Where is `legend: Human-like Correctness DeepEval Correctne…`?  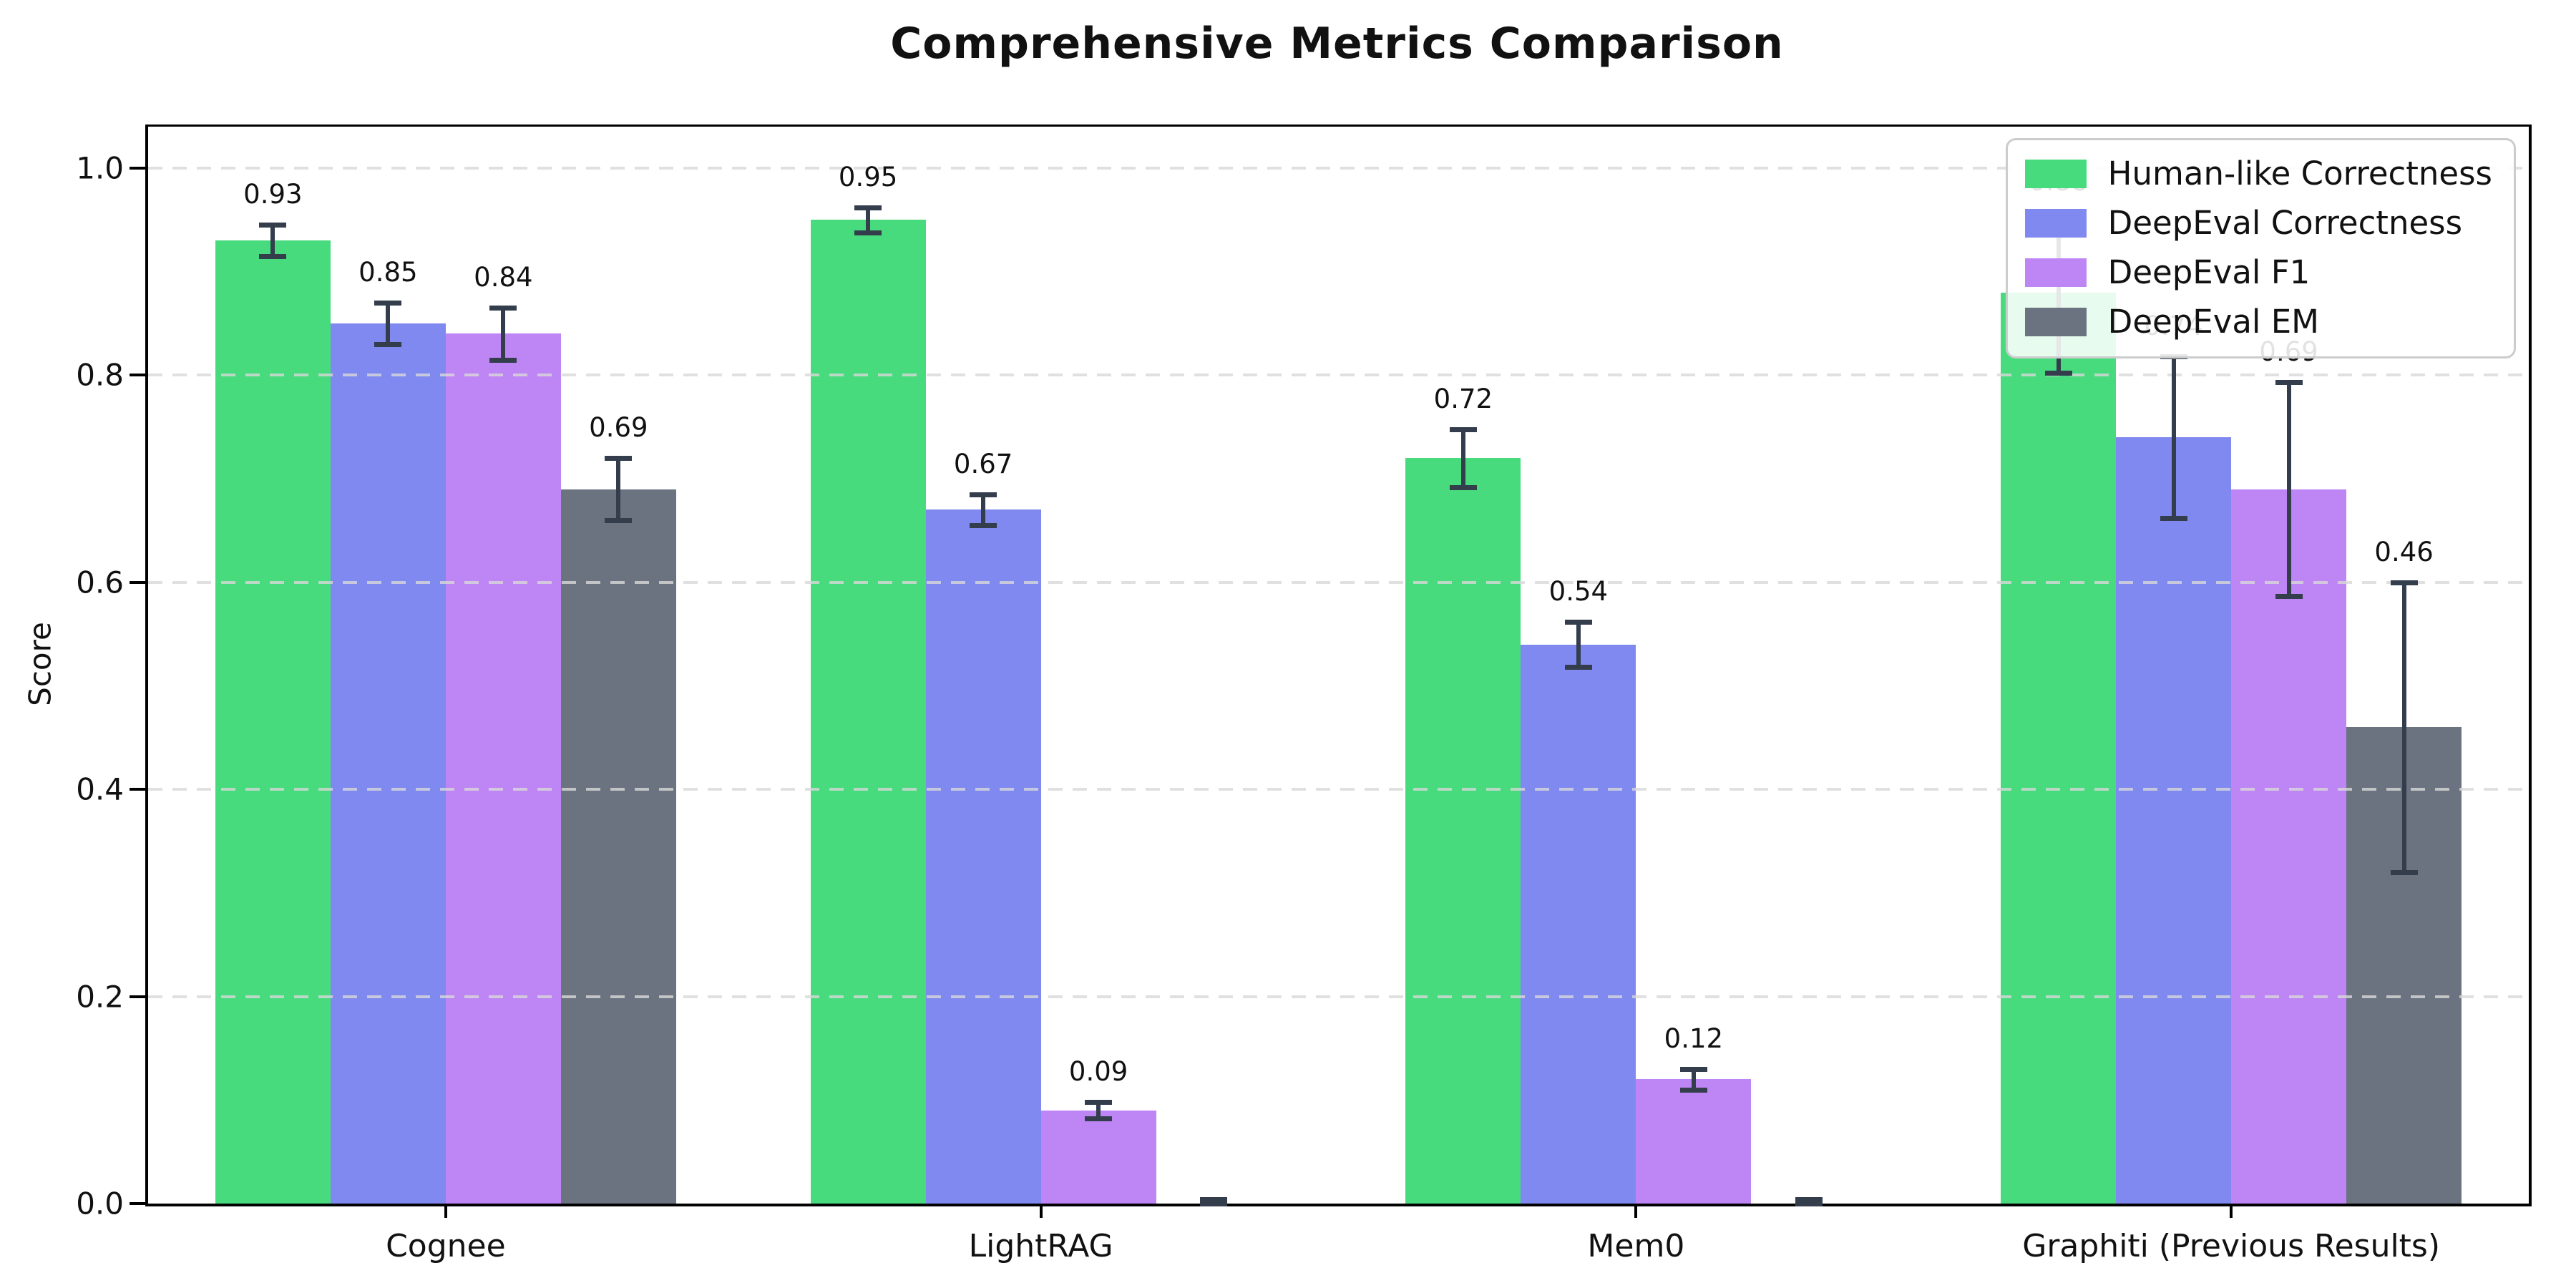
legend: Human-like Correctness DeepEval Correctne… is located at coordinates (2260, 248).